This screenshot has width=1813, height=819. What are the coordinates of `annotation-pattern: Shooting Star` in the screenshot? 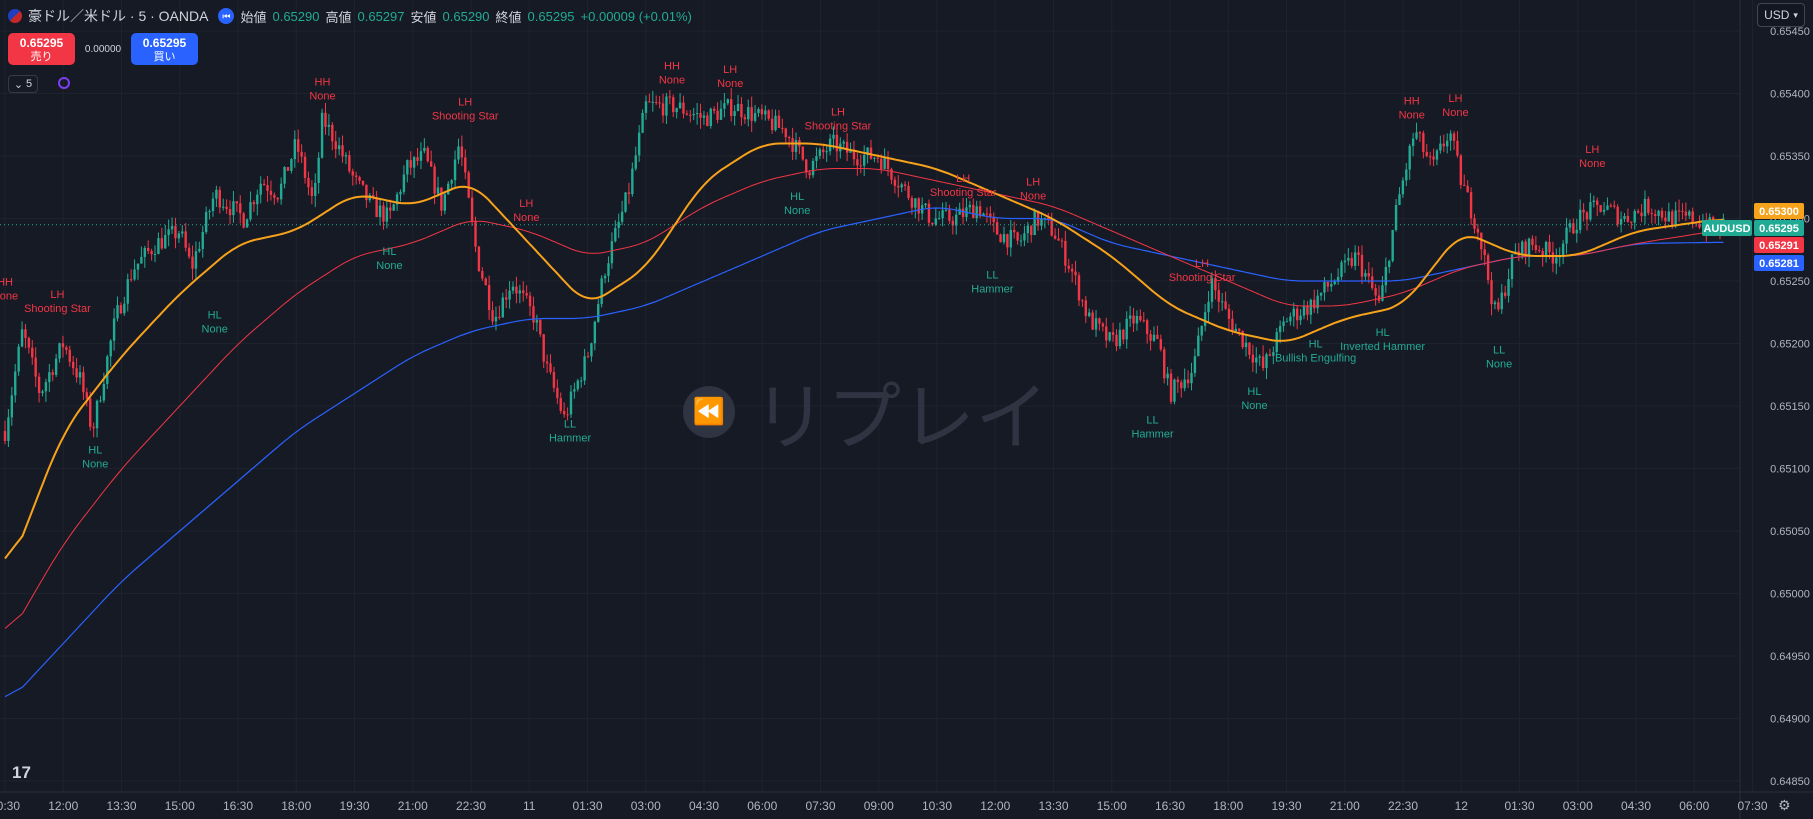 It's located at (465, 117).